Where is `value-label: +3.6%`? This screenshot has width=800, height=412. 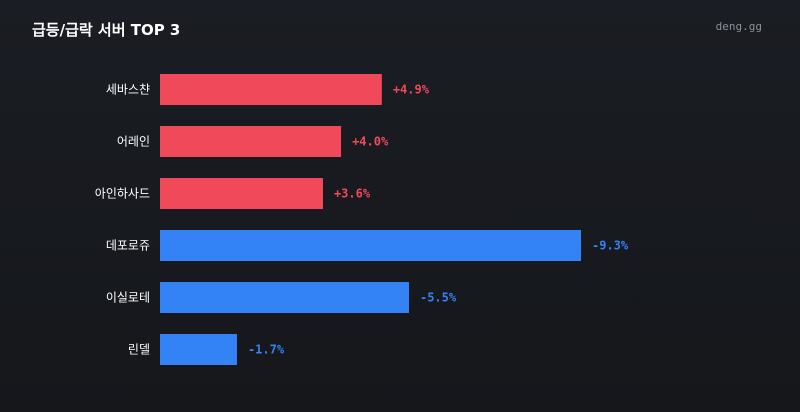
value-label: +3.6% is located at coordinates (352, 194).